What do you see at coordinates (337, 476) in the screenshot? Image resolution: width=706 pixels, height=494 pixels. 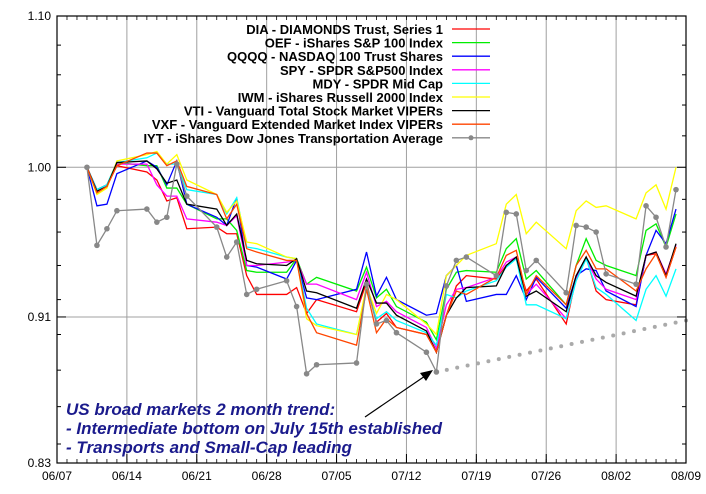 I see `x-tick-label: 07/05` at bounding box center [337, 476].